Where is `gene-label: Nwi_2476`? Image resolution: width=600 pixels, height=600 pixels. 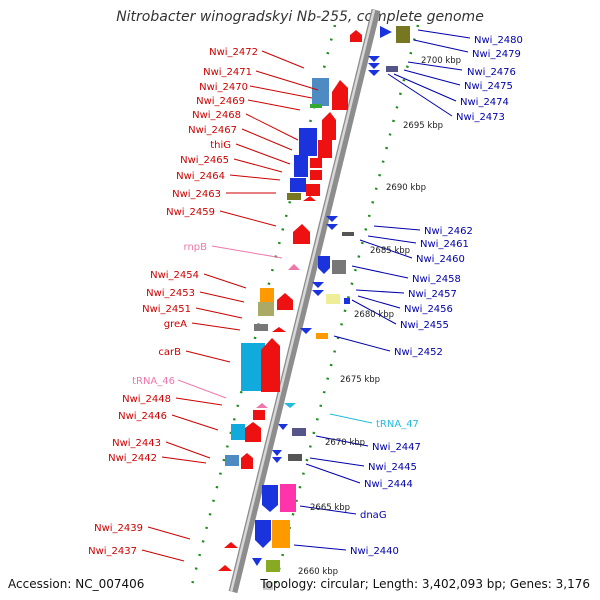 gene-label: Nwi_2476 is located at coordinates (491, 72).